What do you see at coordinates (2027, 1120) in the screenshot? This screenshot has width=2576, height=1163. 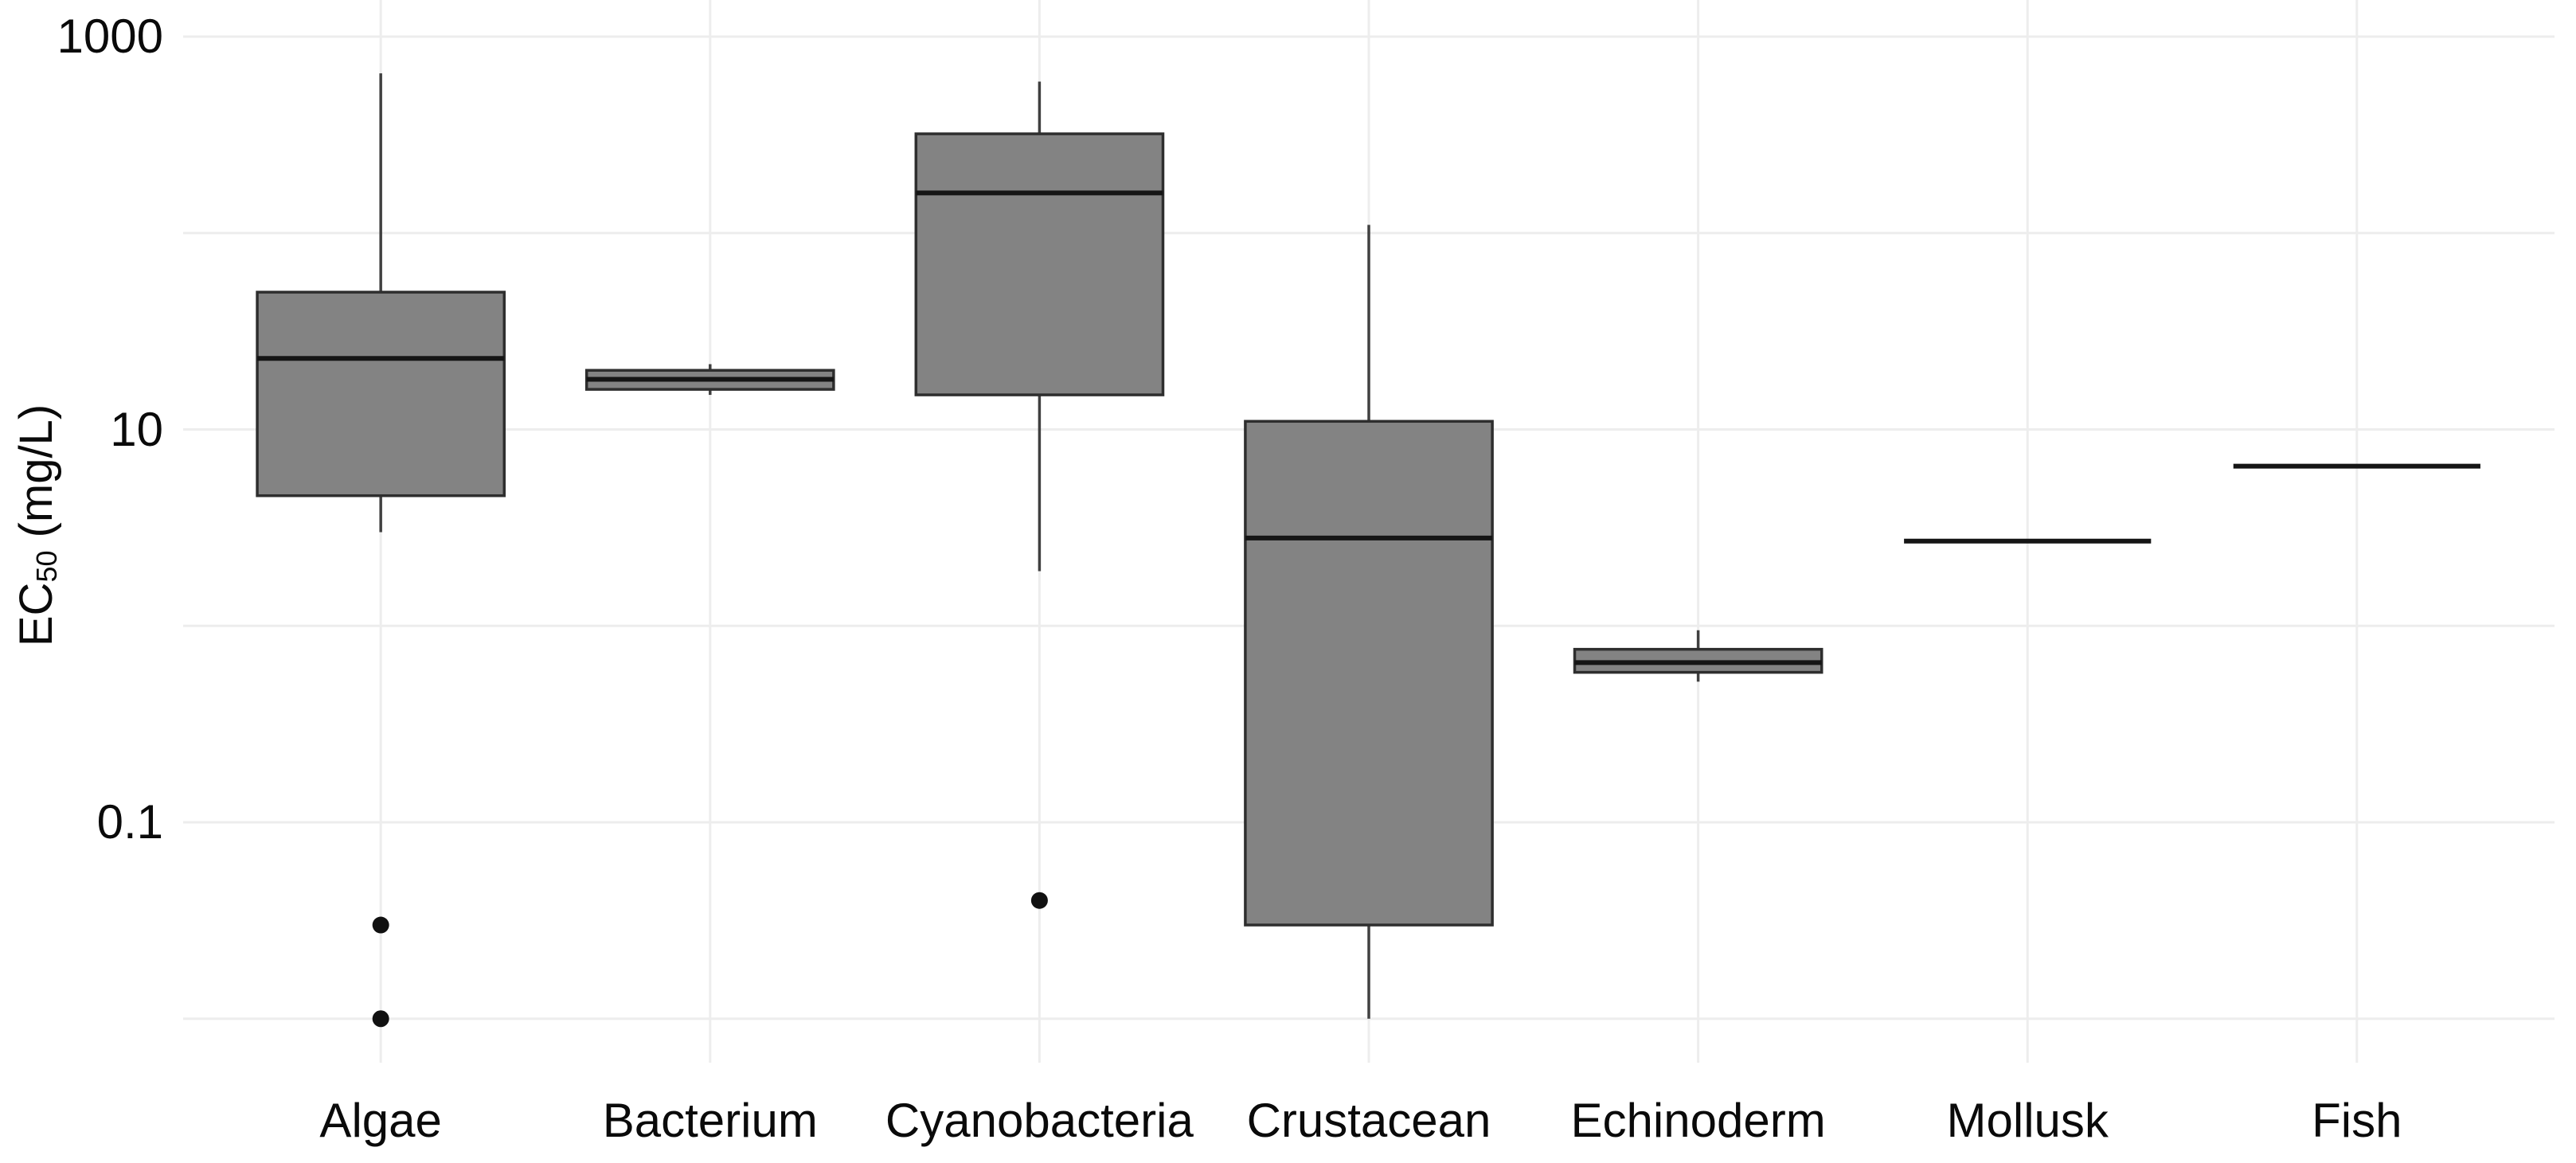 I see `xlabel-mollusk: Mollusk` at bounding box center [2027, 1120].